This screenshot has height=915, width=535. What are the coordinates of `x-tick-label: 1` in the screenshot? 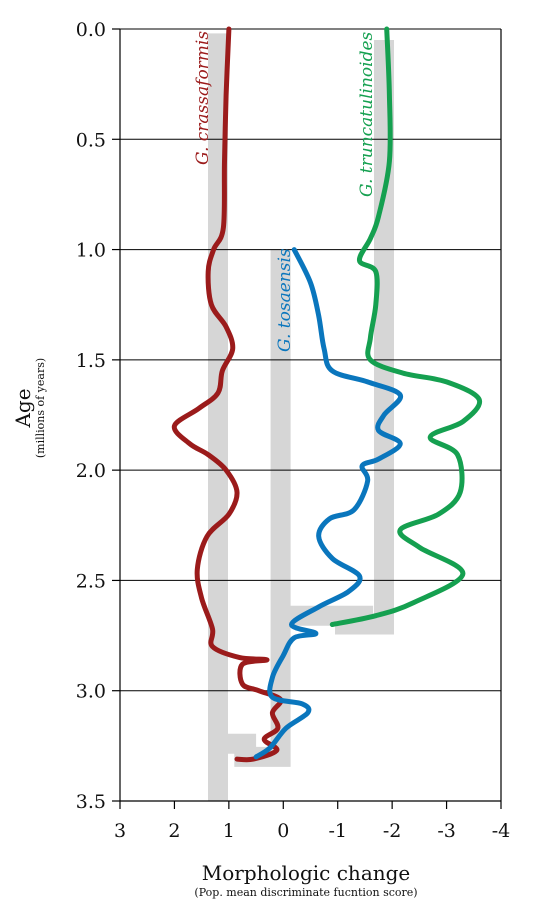 It's located at (229, 831).